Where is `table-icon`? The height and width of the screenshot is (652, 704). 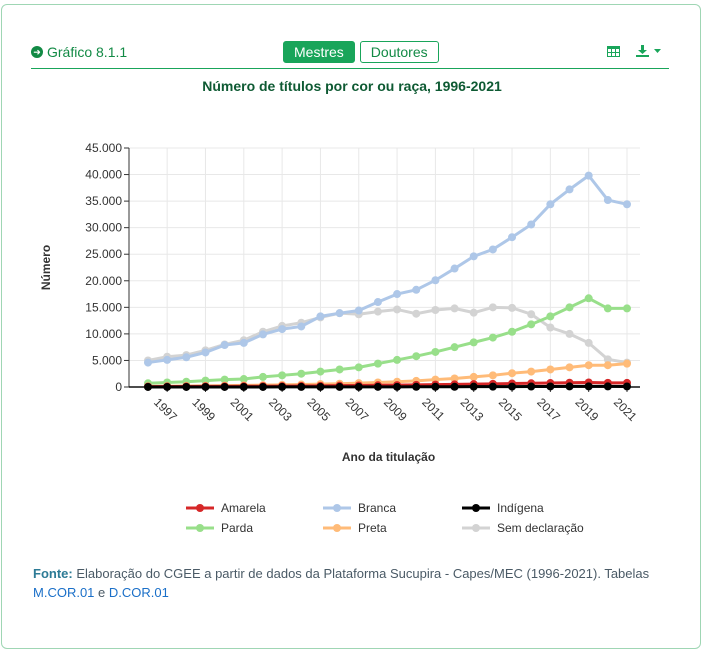
table-icon is located at coordinates (613, 51).